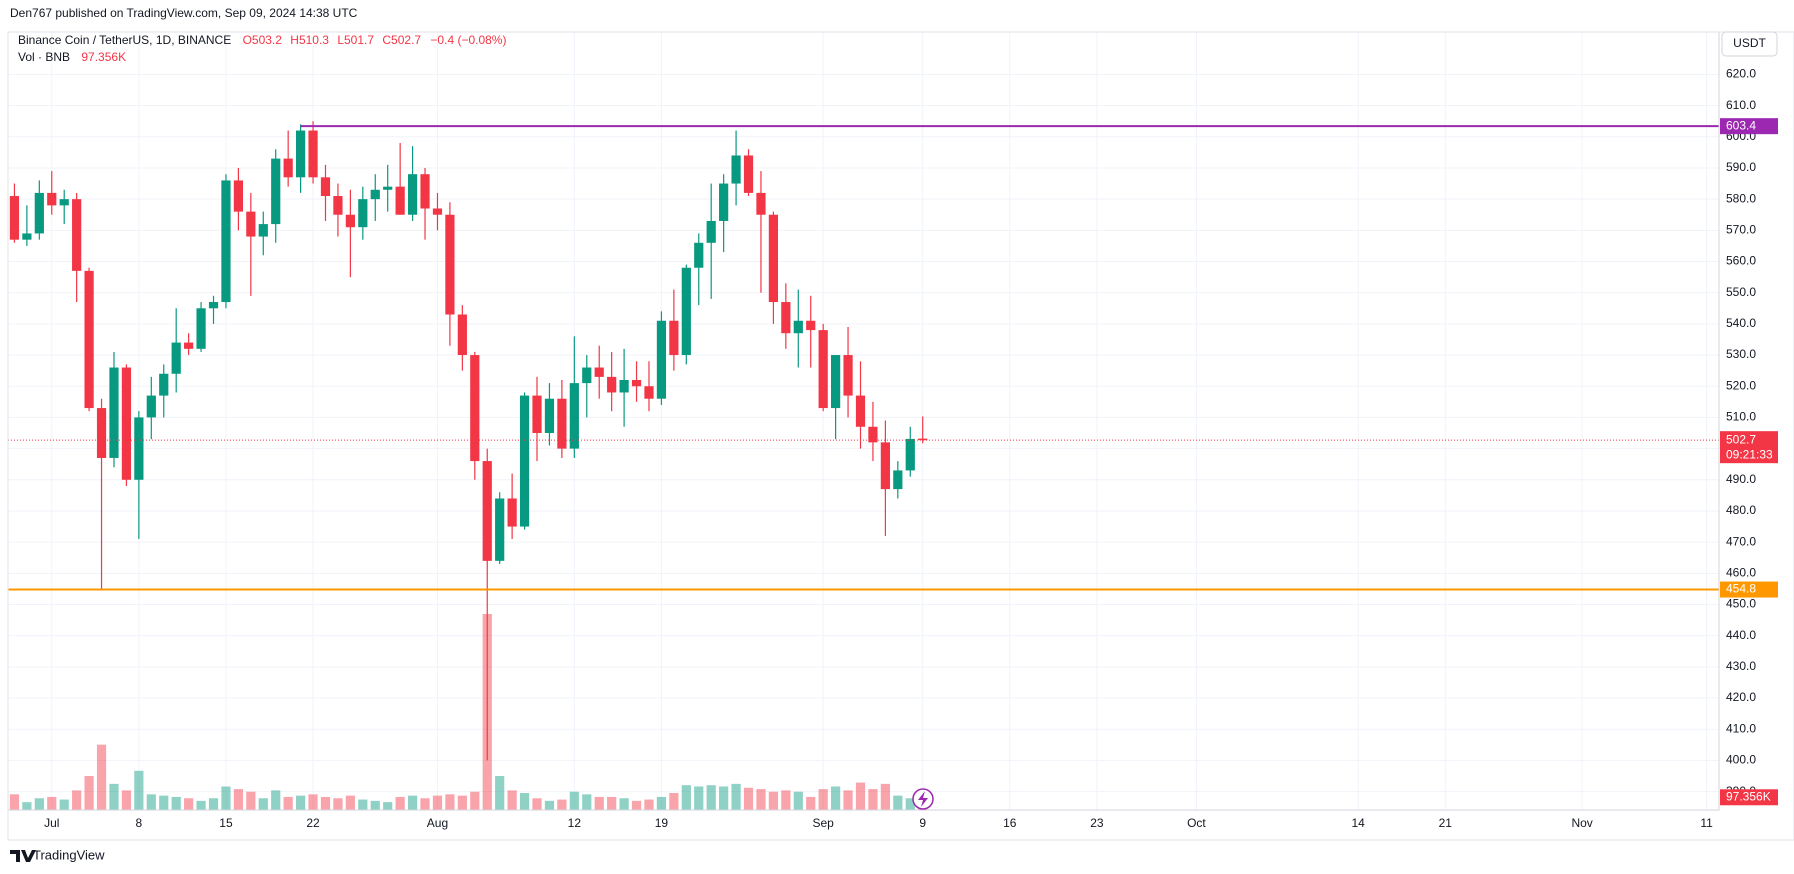 The width and height of the screenshot is (1794, 874). What do you see at coordinates (1741, 541) in the screenshot?
I see `y-tick-label: 470.0` at bounding box center [1741, 541].